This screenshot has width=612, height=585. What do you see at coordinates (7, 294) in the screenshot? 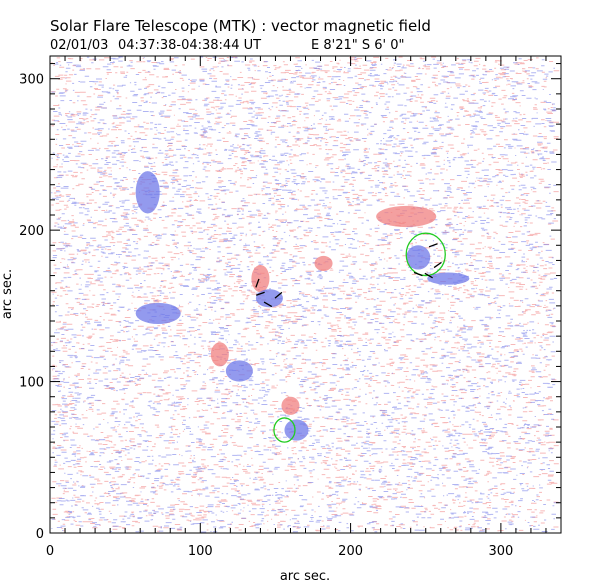
I see `y-axis-label: arc sec.` at bounding box center [7, 294].